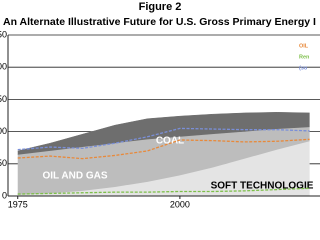  I want to click on y-tick-label: 200, so click(3, 67).